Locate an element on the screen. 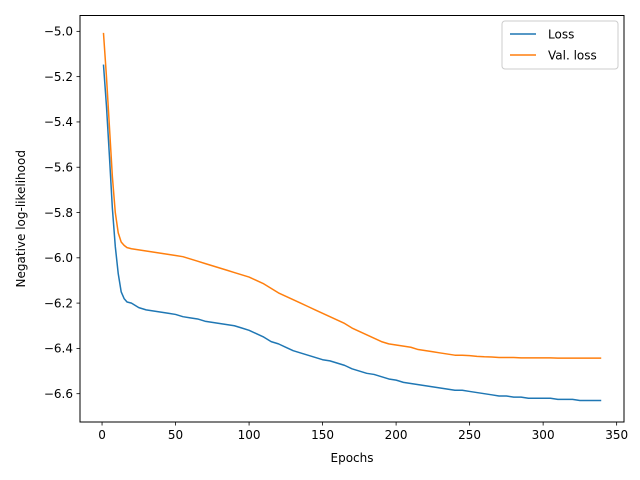 Image resolution: width=640 pixels, height=480 pixels. y-tick-label: −6.4 is located at coordinates (58, 349).